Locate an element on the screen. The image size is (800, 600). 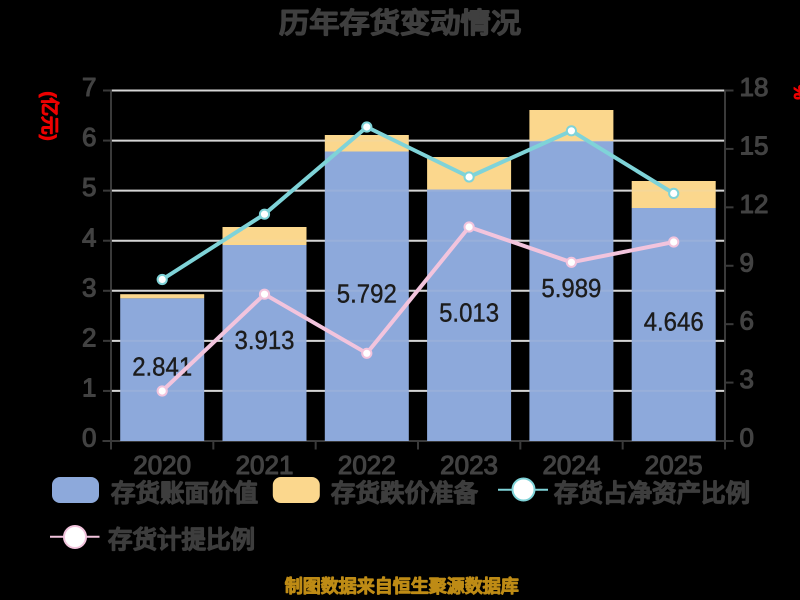
svg-text: 4 is located at coordinates (89, 237).